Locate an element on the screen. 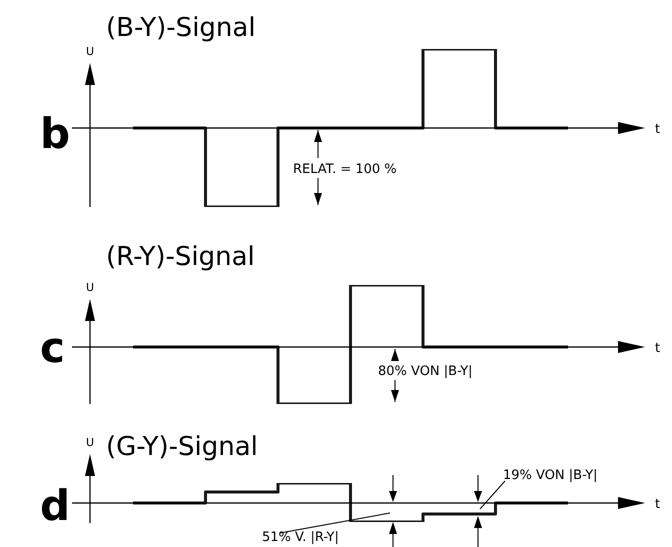 This screenshot has height=547, width=672. text: c is located at coordinates (52, 347).